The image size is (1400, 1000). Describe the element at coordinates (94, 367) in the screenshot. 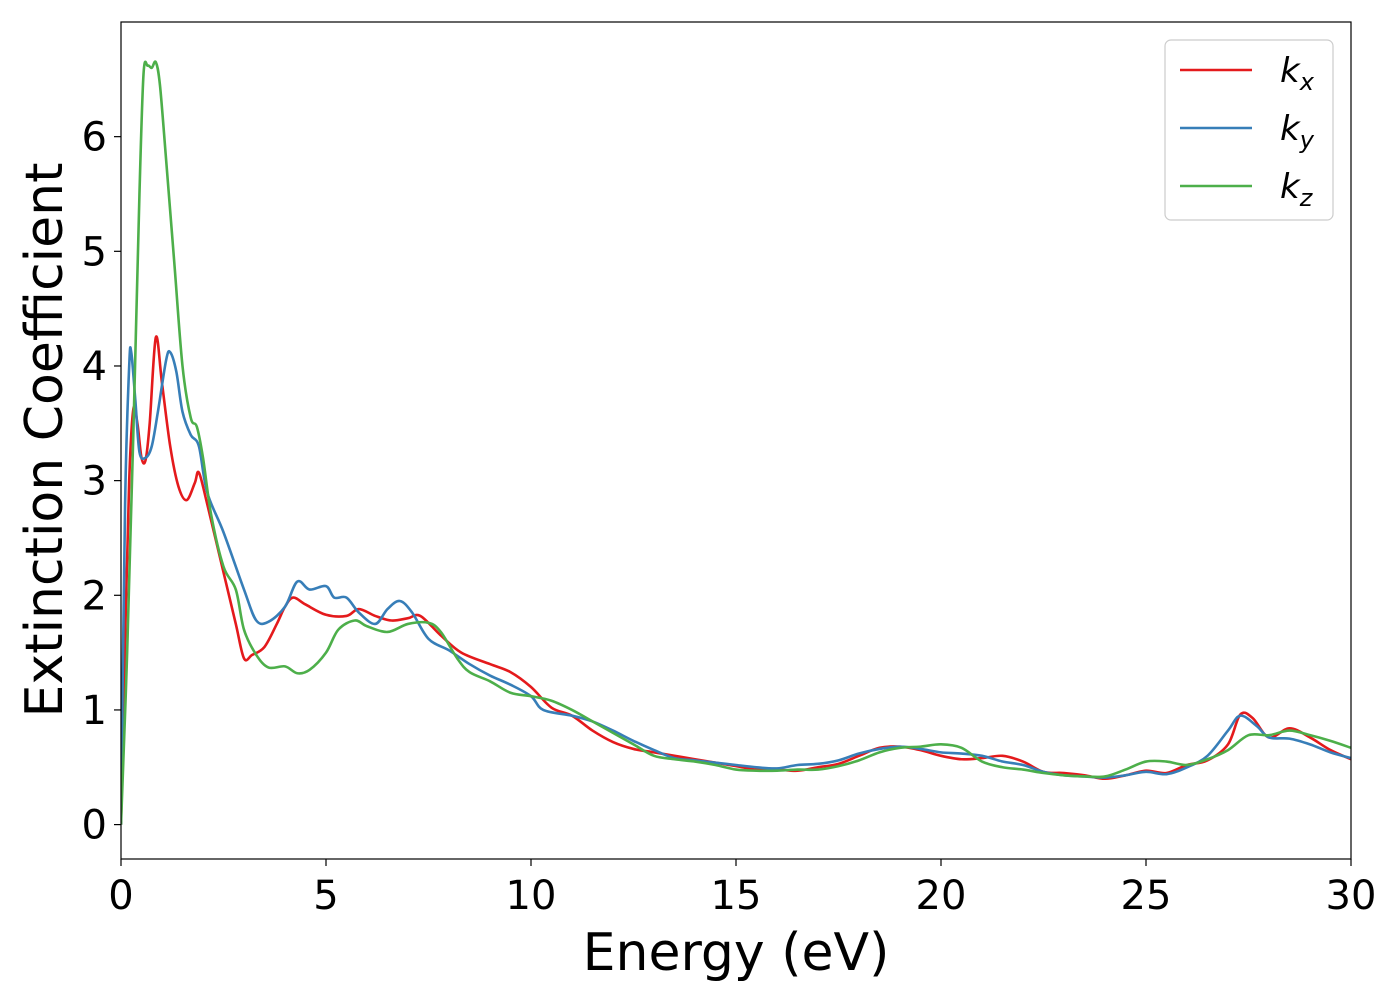

I see `y-tick-label: 4` at that location.